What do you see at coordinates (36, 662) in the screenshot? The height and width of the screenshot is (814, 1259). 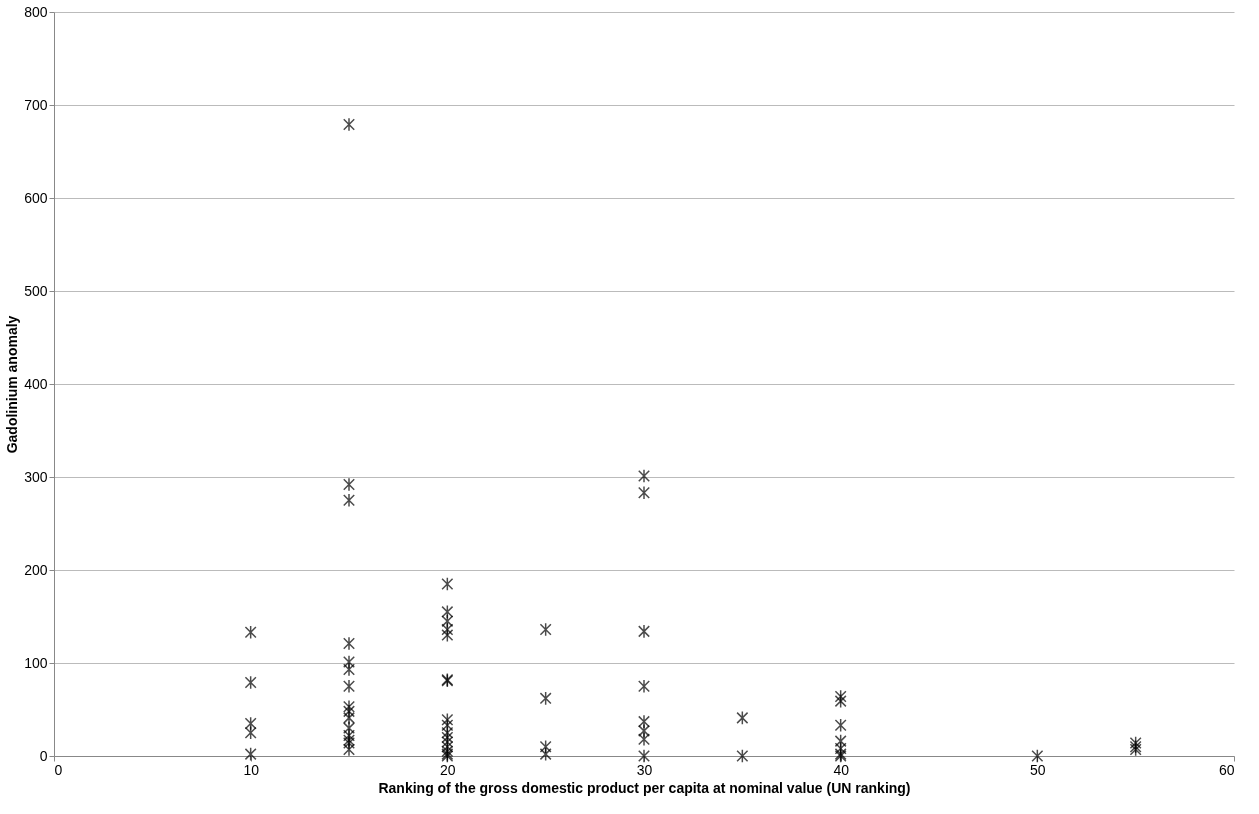 I see `y-tick-label: 100` at bounding box center [36, 662].